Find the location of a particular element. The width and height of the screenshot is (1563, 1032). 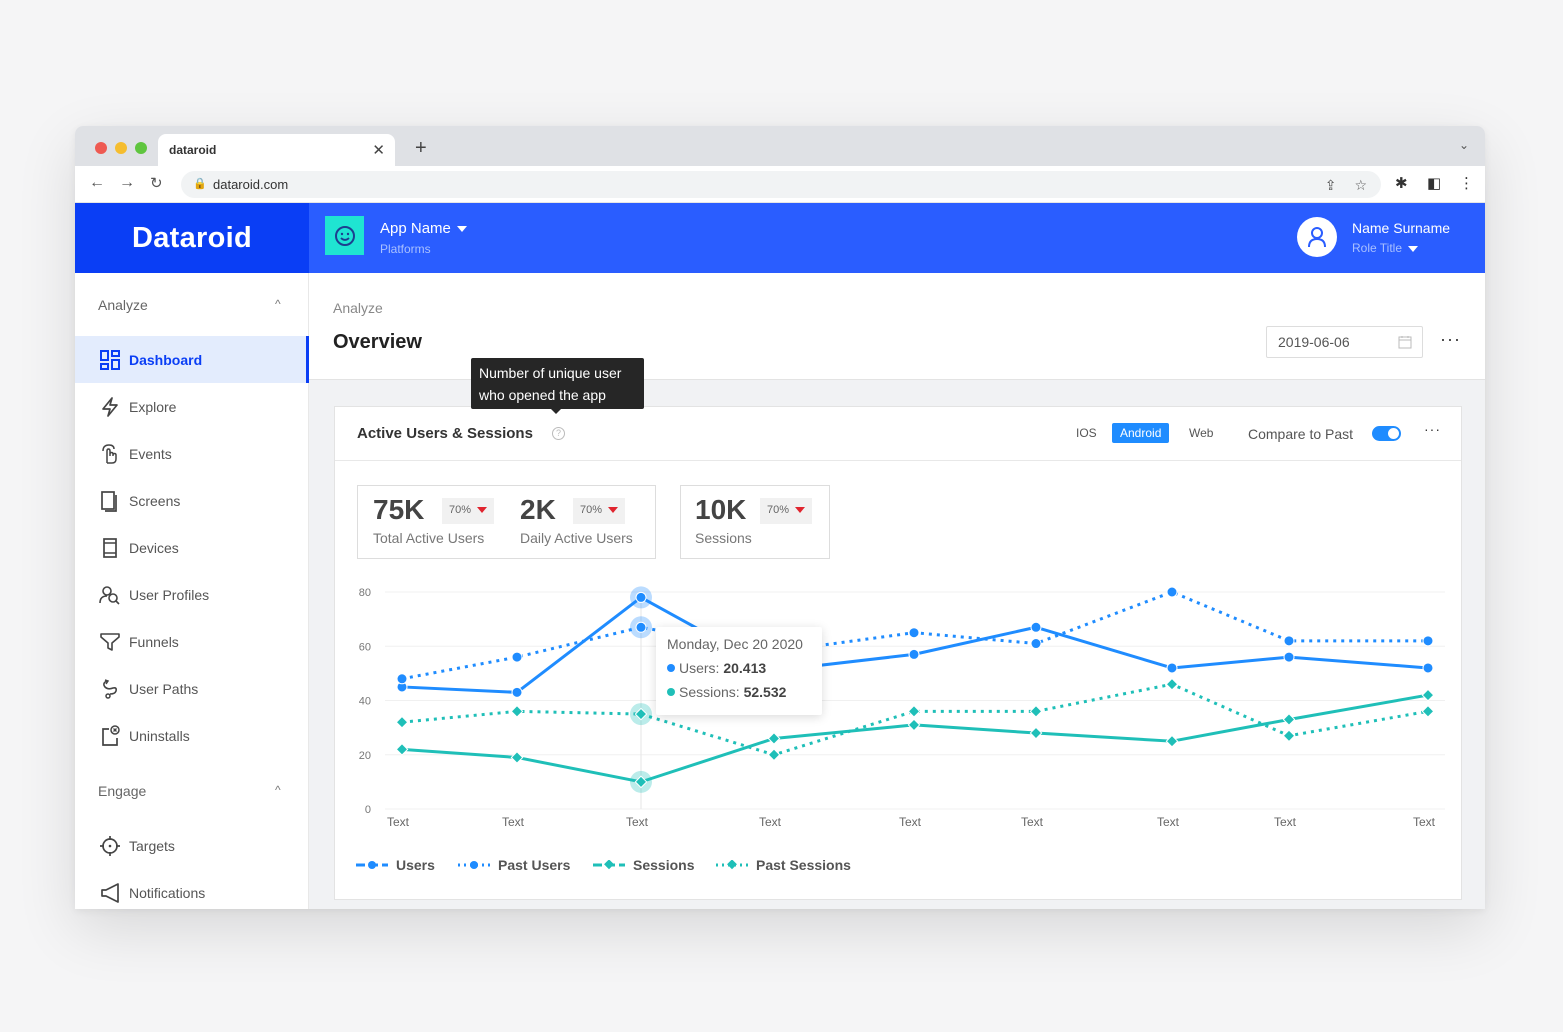

sidebar-item-funnels: Funnels is located at coordinates (192, 641).